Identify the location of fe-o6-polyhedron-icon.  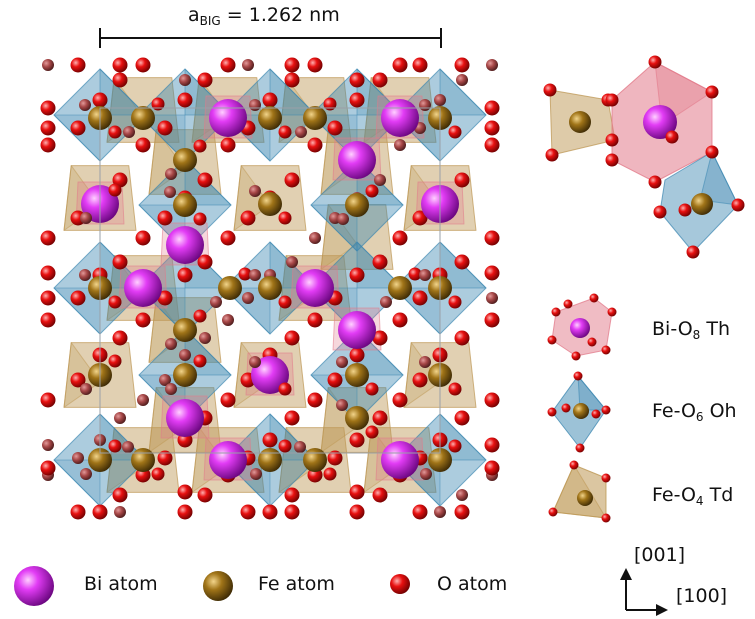
(579, 412).